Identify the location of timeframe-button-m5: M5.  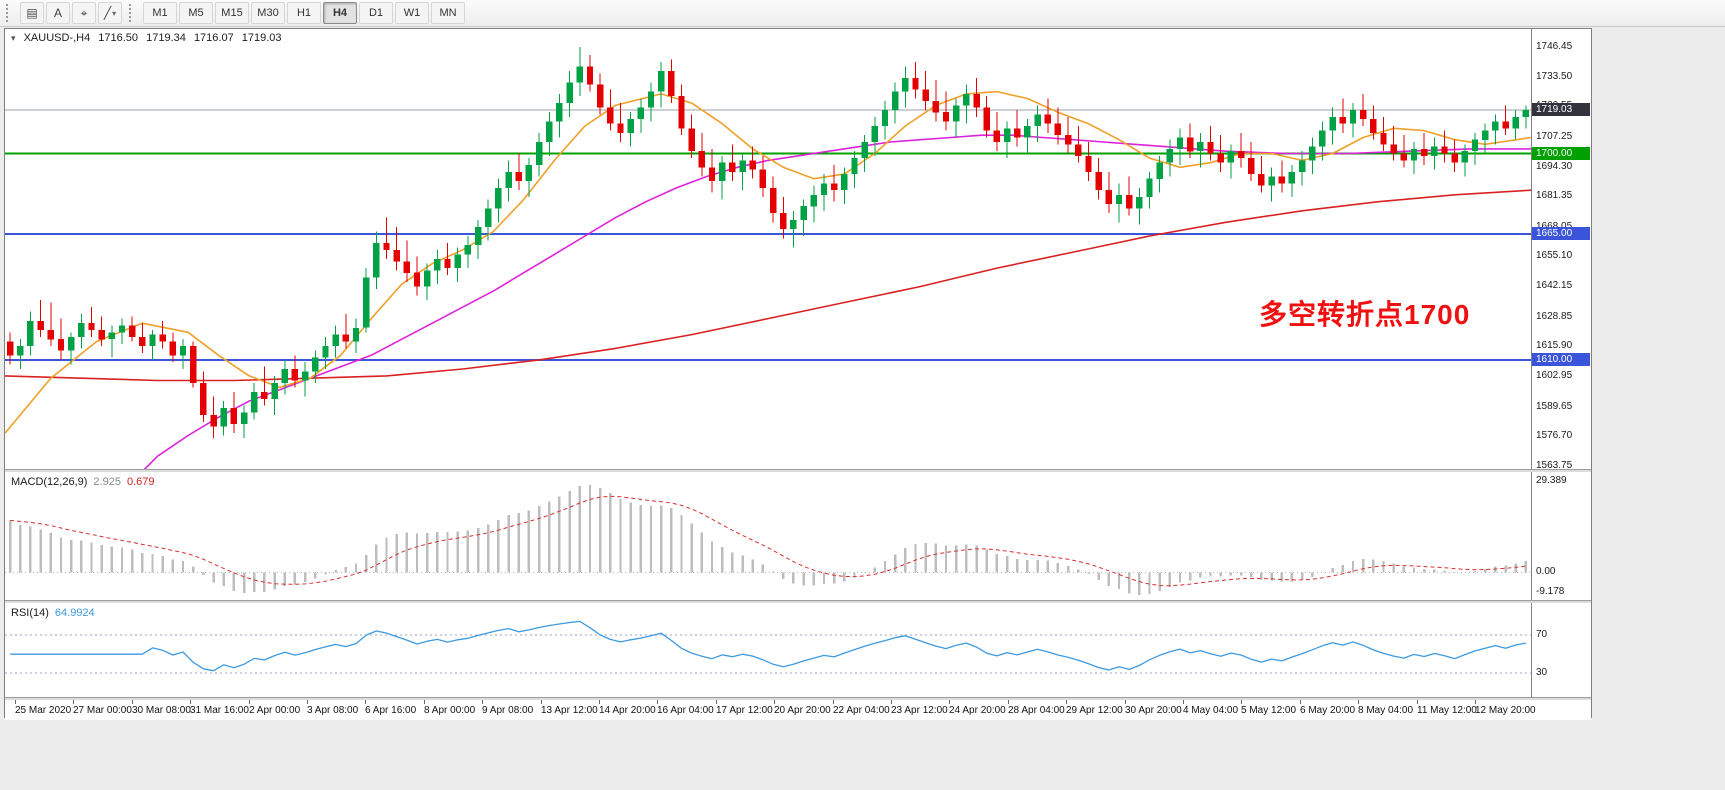
(196, 13).